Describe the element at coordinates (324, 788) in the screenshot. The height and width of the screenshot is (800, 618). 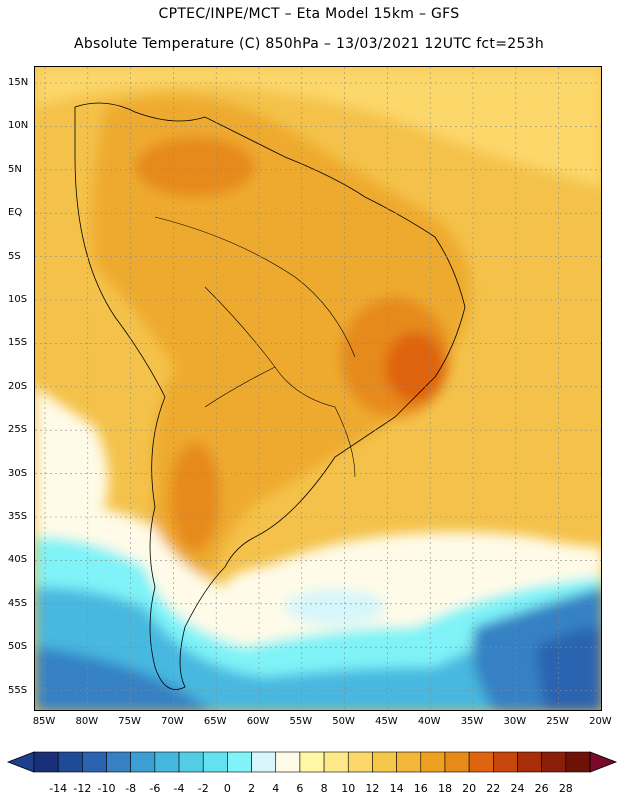
I see `colorbar-tick-label: 8` at that location.